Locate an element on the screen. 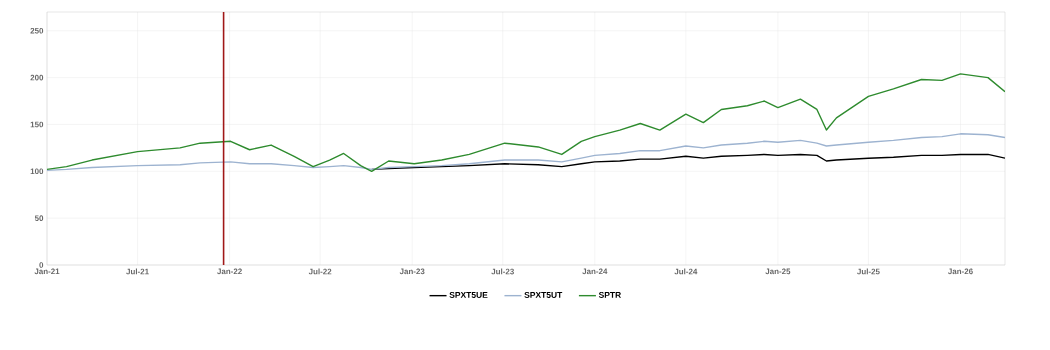  legend-label: SPXT5UT is located at coordinates (543, 294).